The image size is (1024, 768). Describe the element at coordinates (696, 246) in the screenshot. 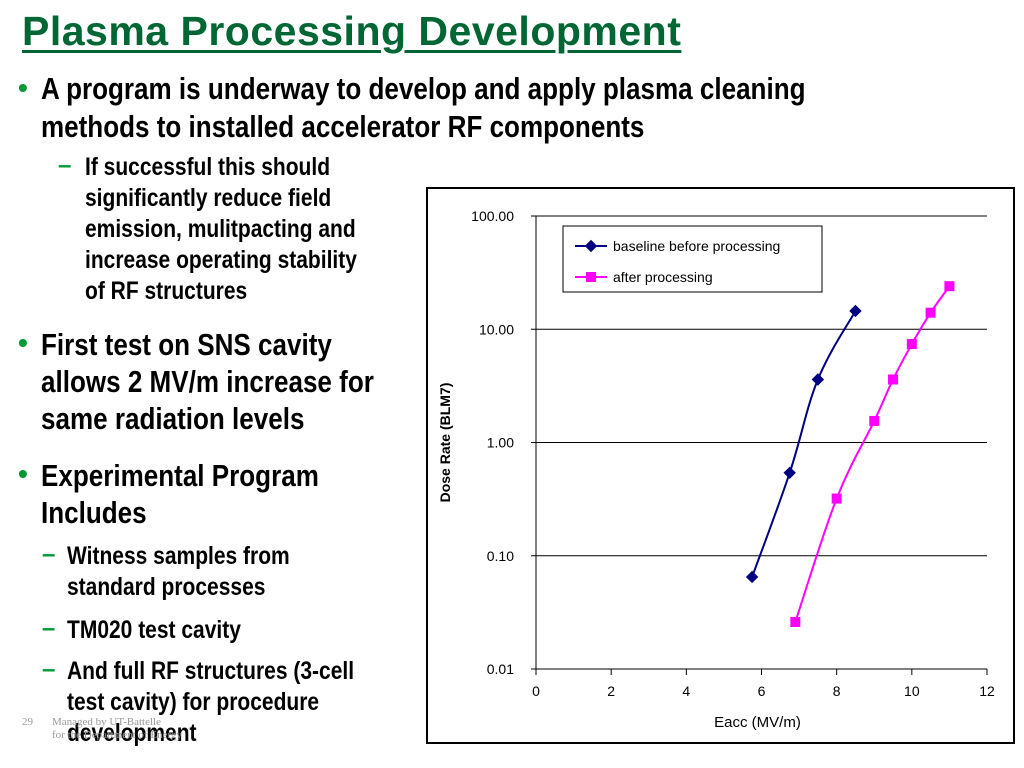

I see `legend-label: baseline before processing` at that location.